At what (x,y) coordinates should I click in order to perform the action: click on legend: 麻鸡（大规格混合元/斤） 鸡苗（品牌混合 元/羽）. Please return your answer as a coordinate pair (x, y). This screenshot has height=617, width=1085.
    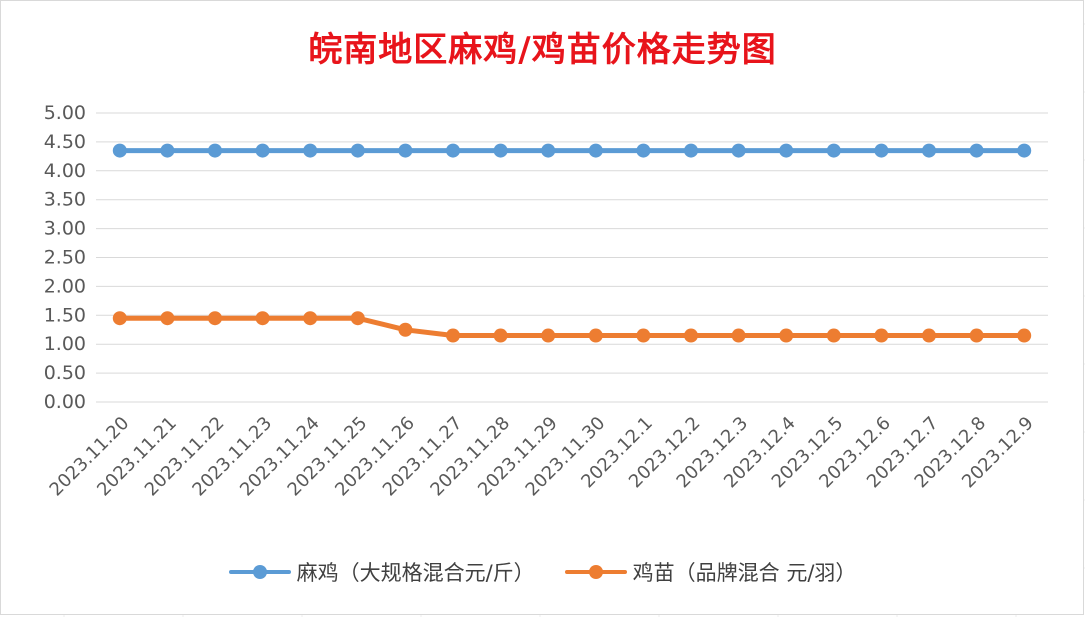
    Looking at the image, I should click on (542, 572).